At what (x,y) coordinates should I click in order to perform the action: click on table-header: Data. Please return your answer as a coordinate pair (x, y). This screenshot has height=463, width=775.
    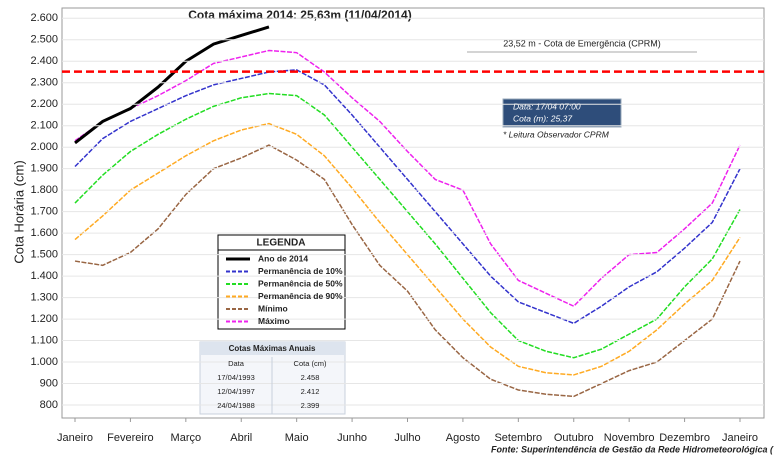
    Looking at the image, I should click on (236, 363).